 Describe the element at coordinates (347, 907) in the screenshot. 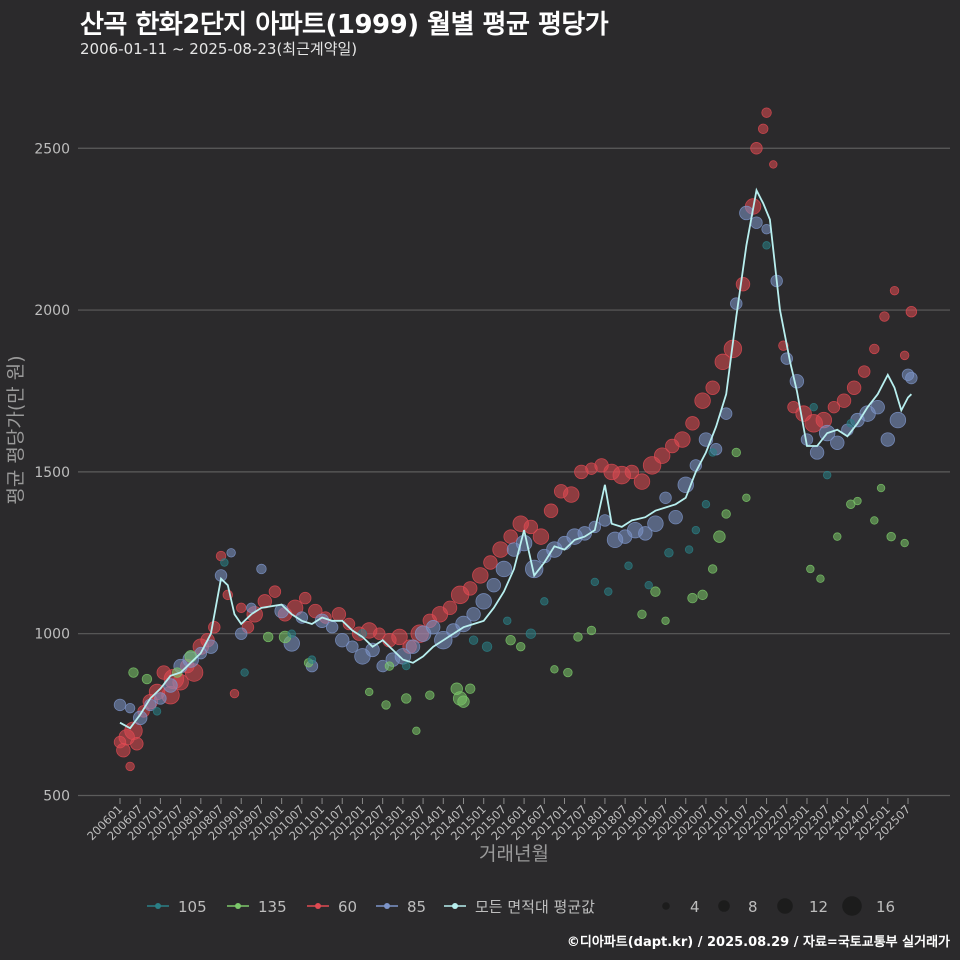

I see `legend-label: 60` at that location.